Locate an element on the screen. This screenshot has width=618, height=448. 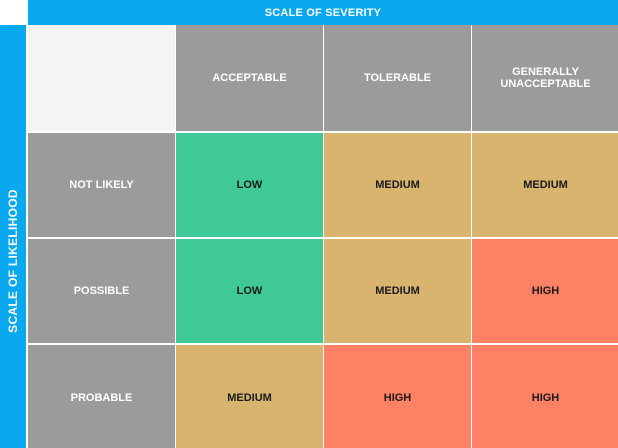
risk-cell-3-3-label: HIGH is located at coordinates (545, 397).